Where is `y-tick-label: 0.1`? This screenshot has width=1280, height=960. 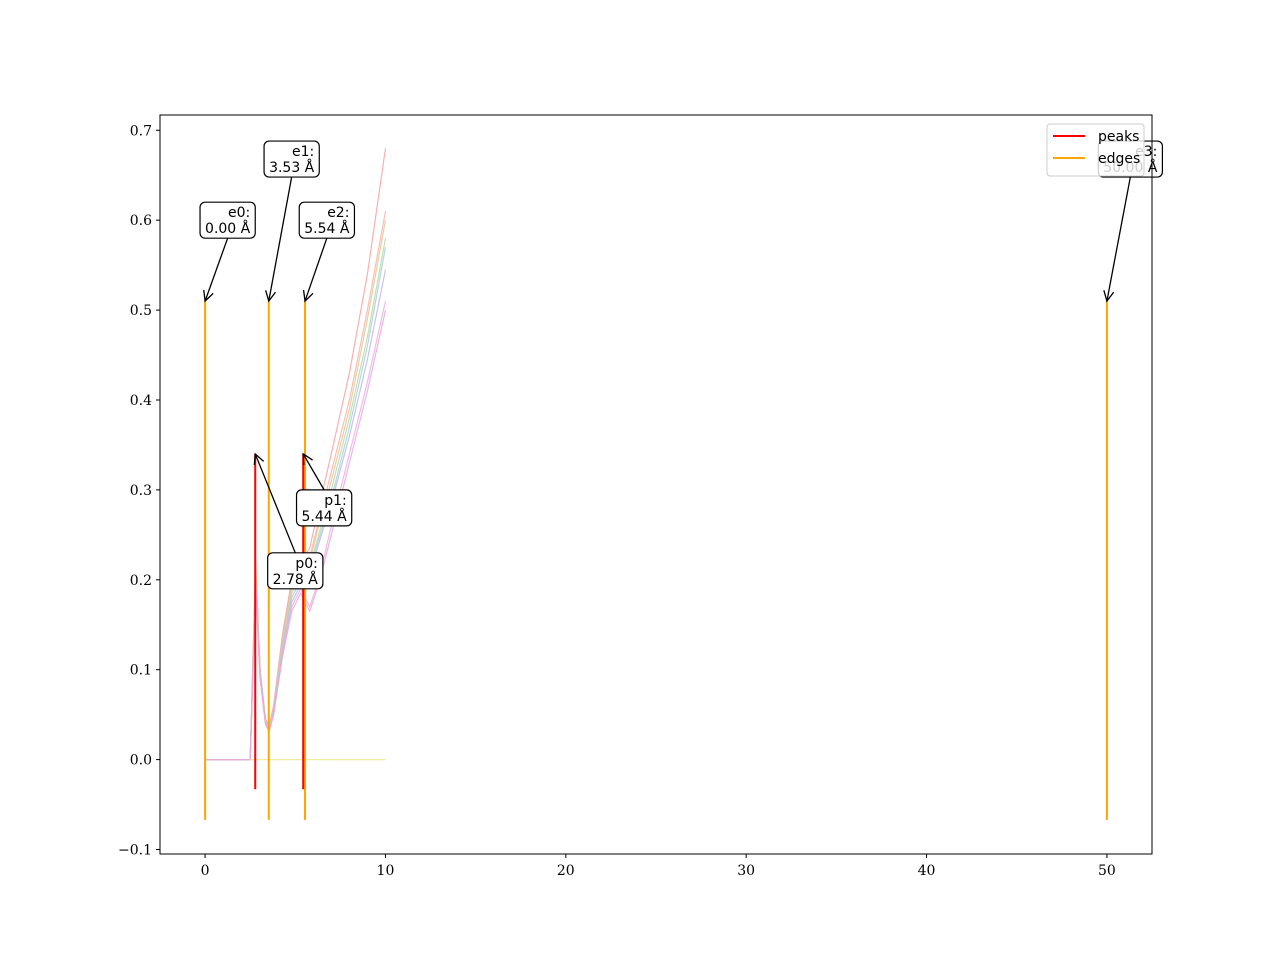 y-tick-label: 0.1 is located at coordinates (141, 671).